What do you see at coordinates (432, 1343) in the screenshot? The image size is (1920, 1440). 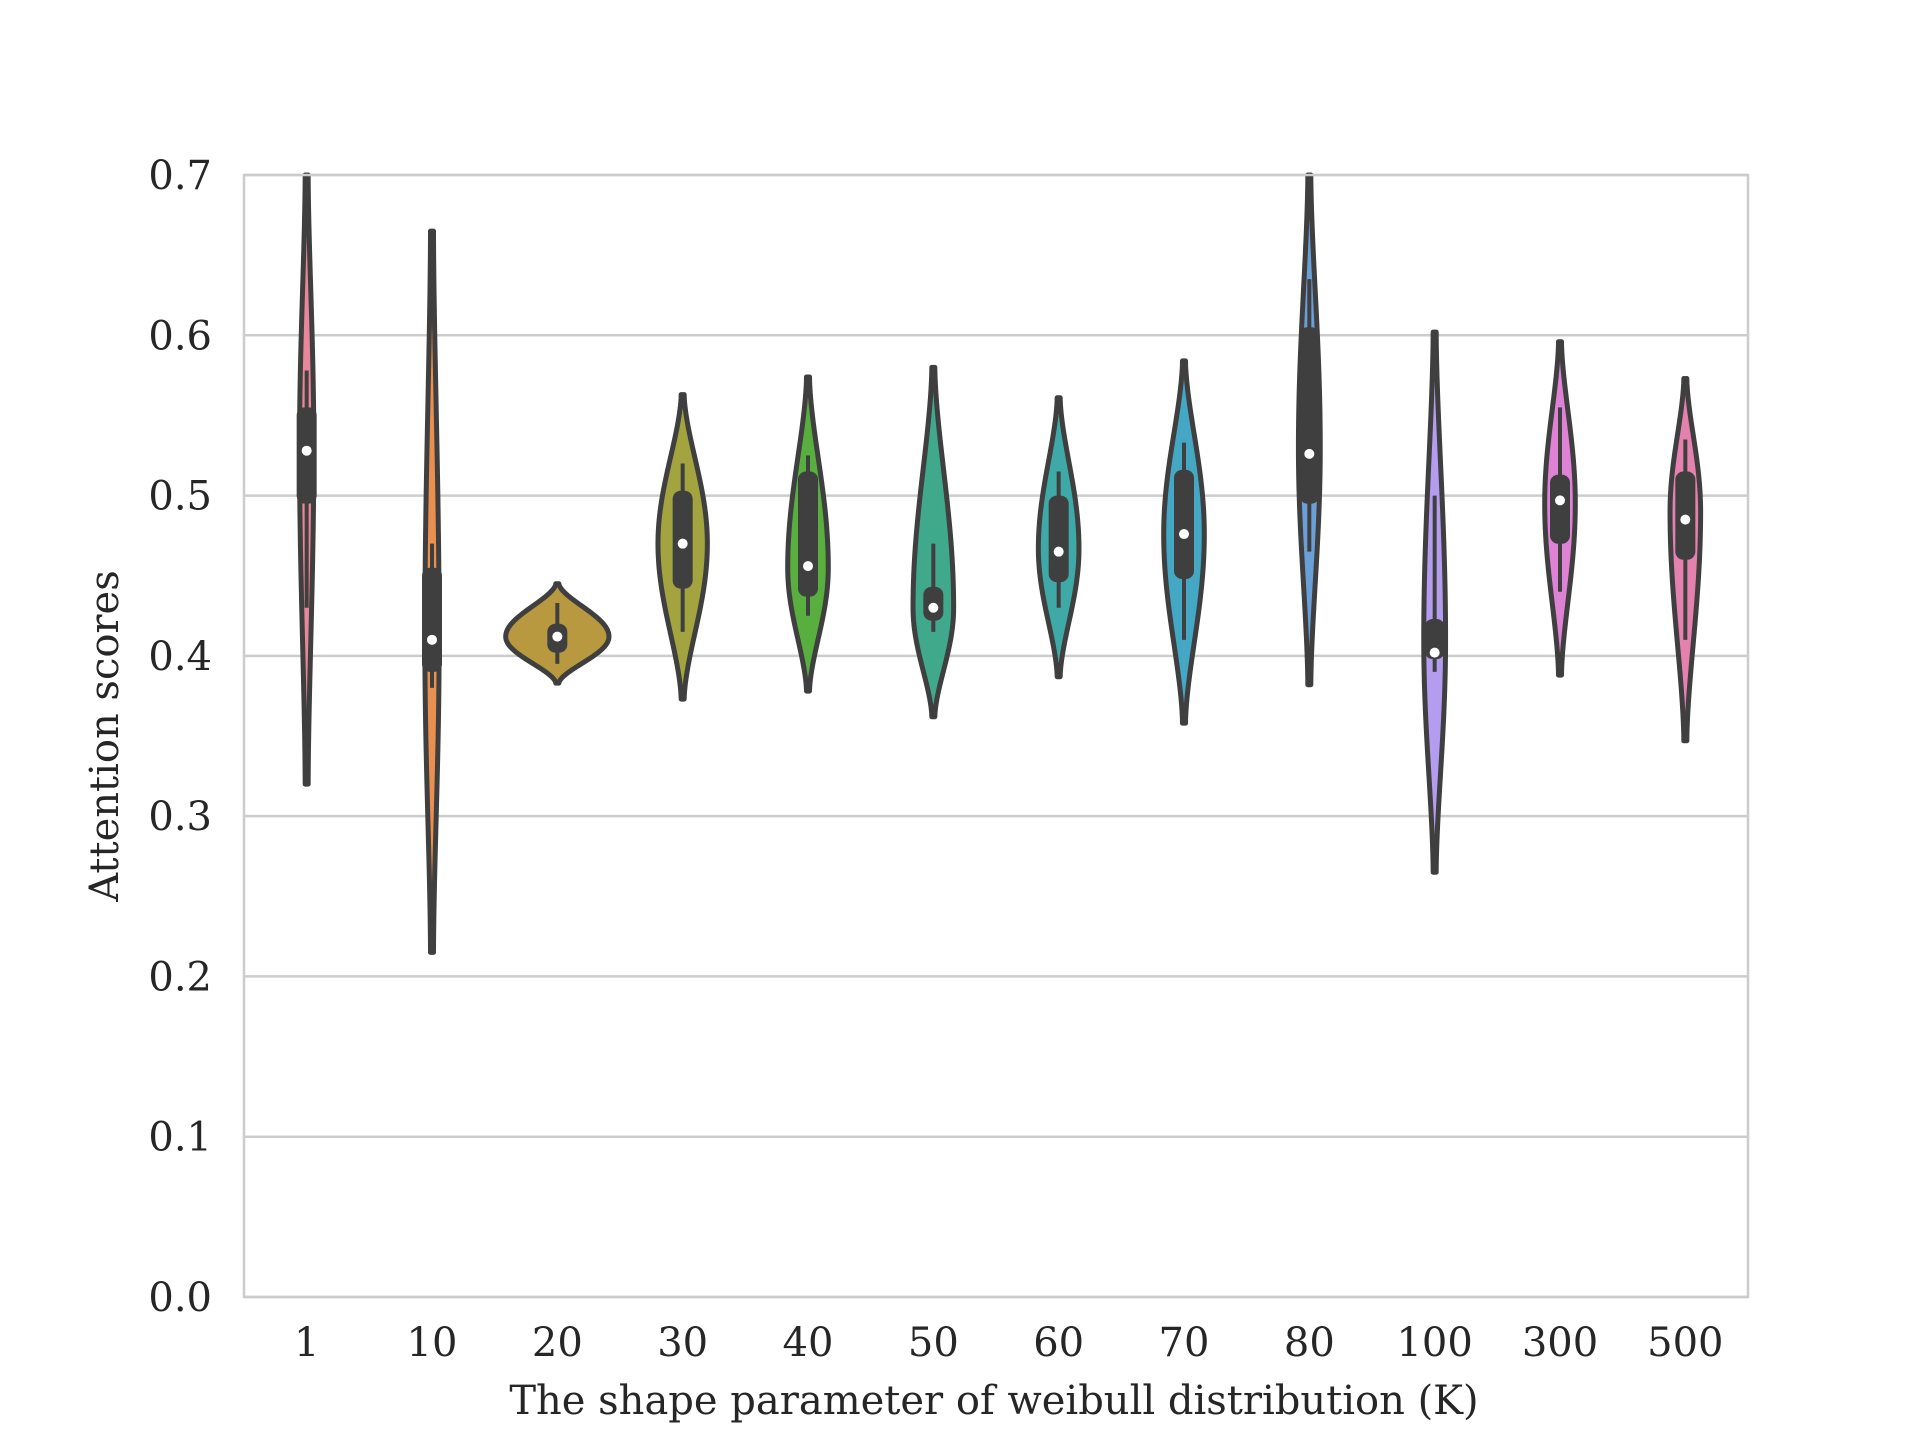 I see `x-tick-label: 10` at bounding box center [432, 1343].